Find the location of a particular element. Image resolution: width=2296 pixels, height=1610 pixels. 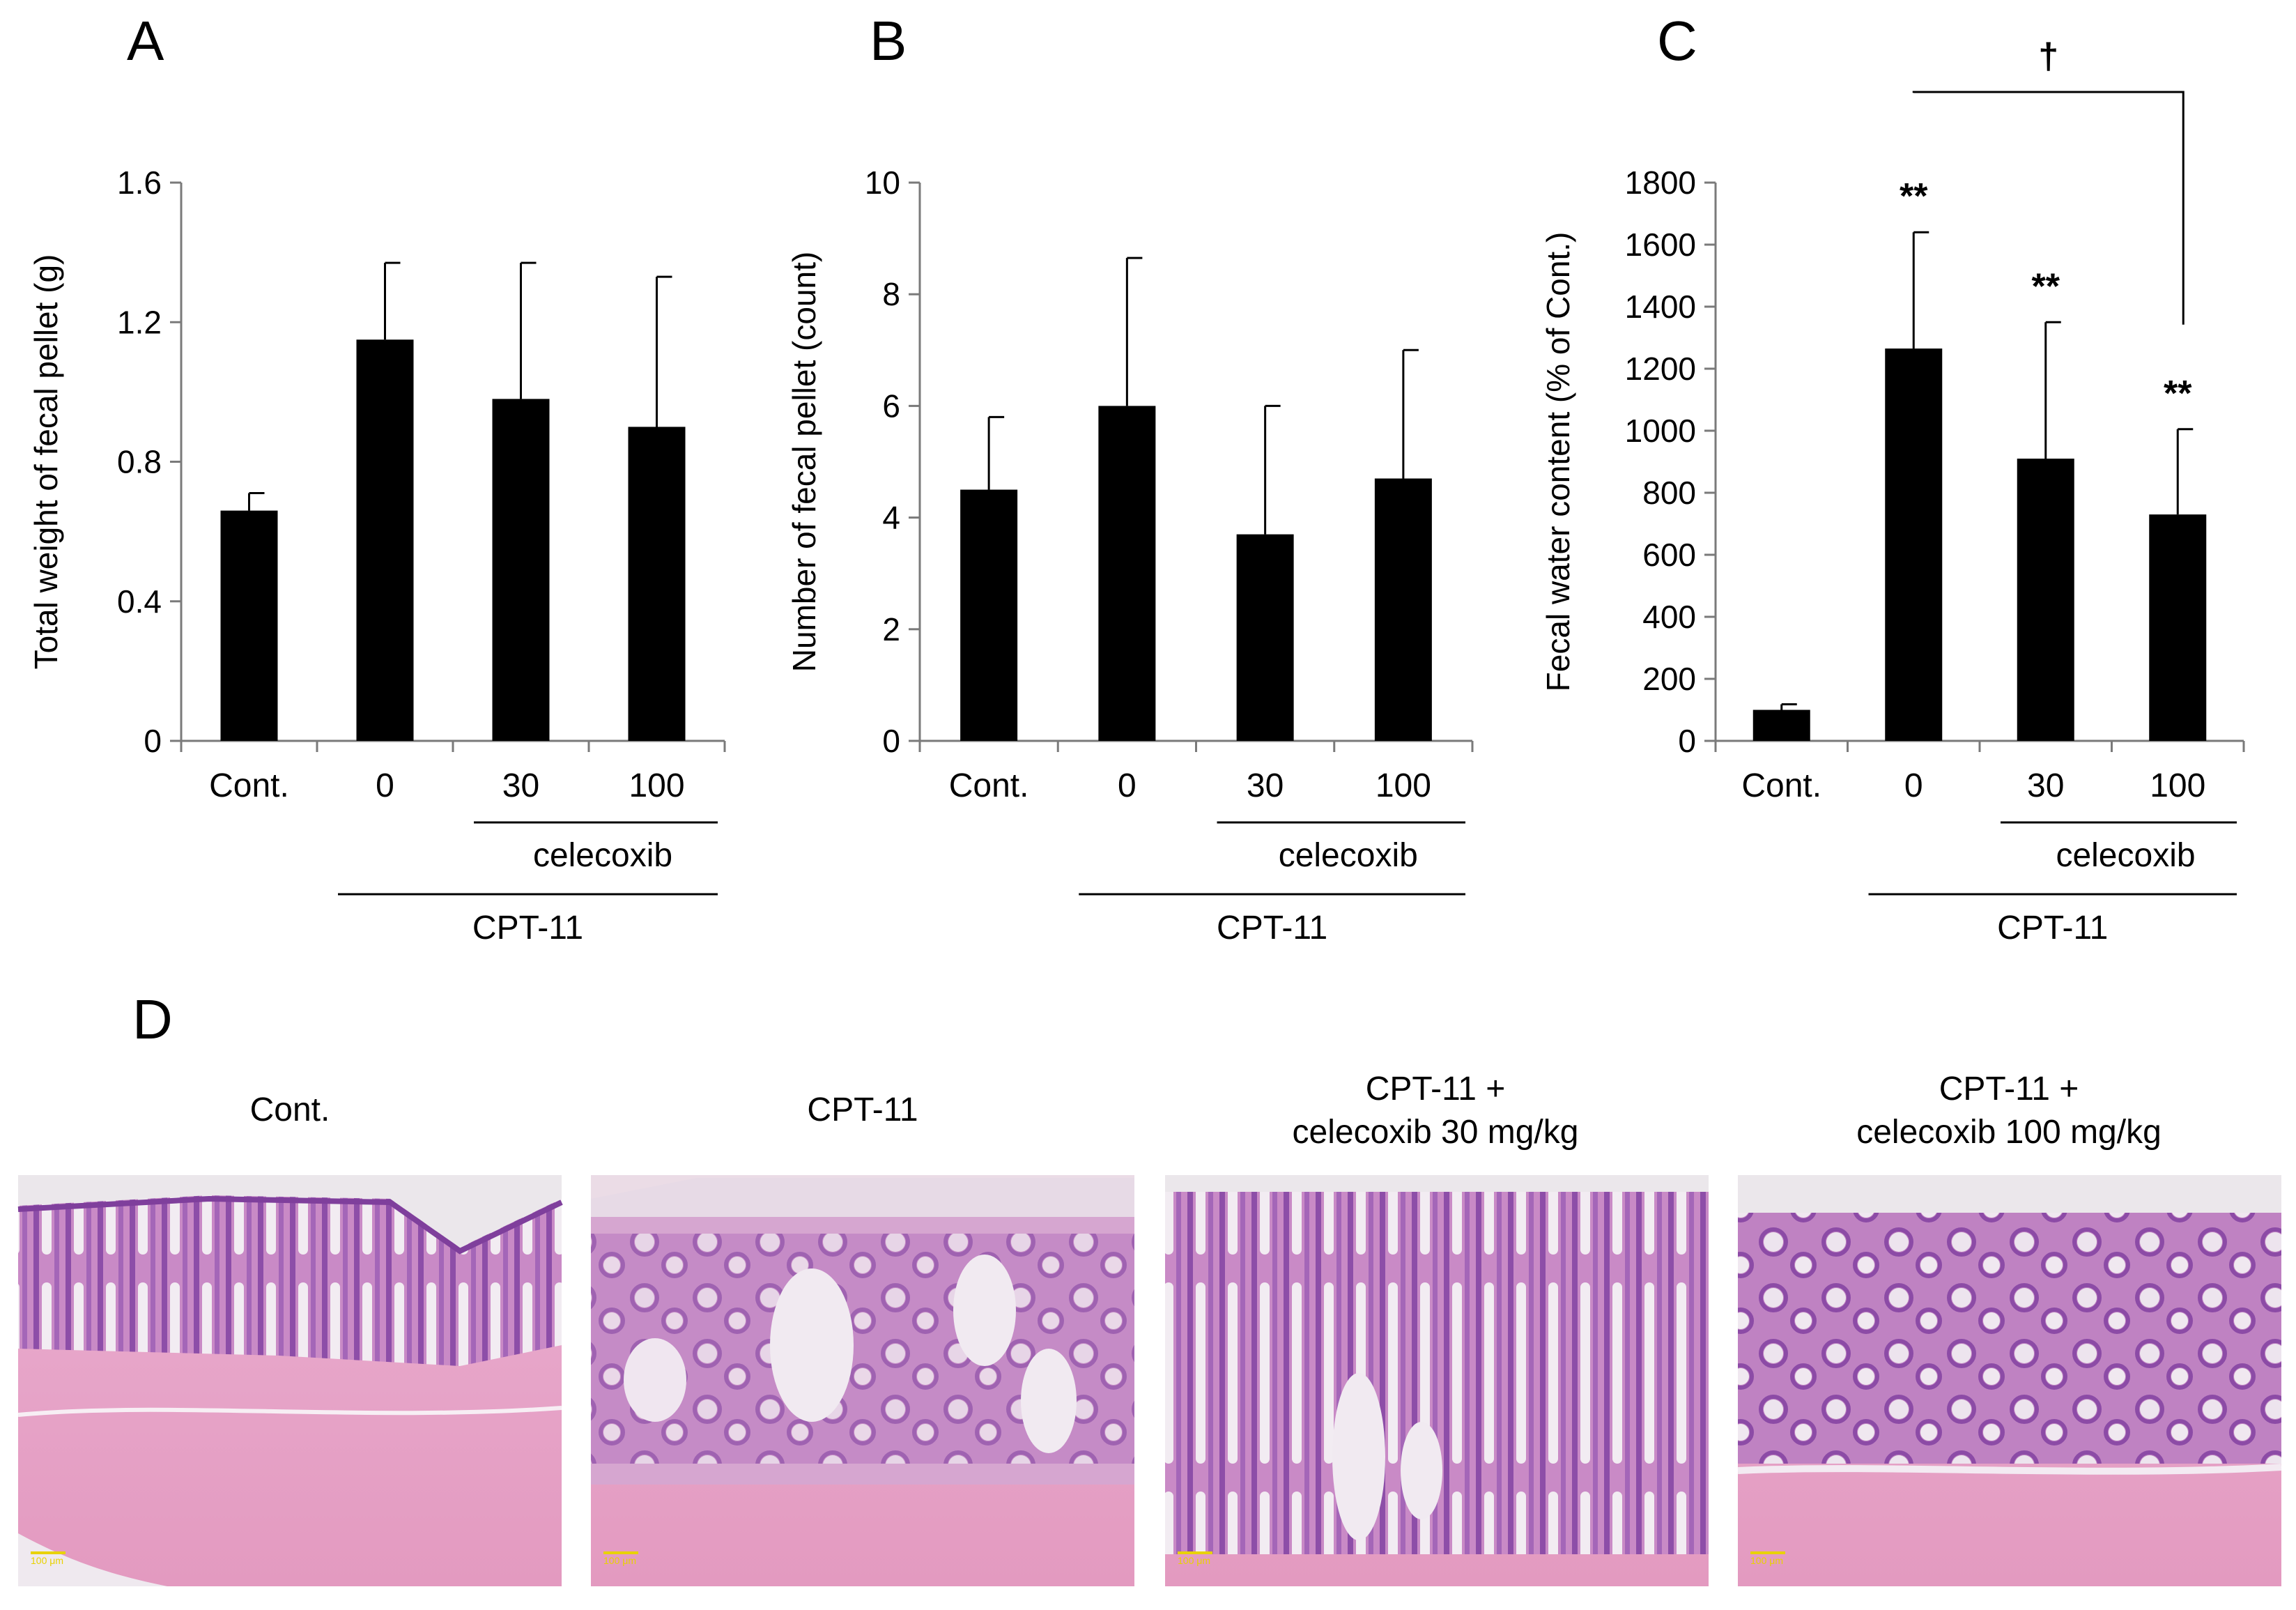

y-tick-label: 400 is located at coordinates (1669, 617).